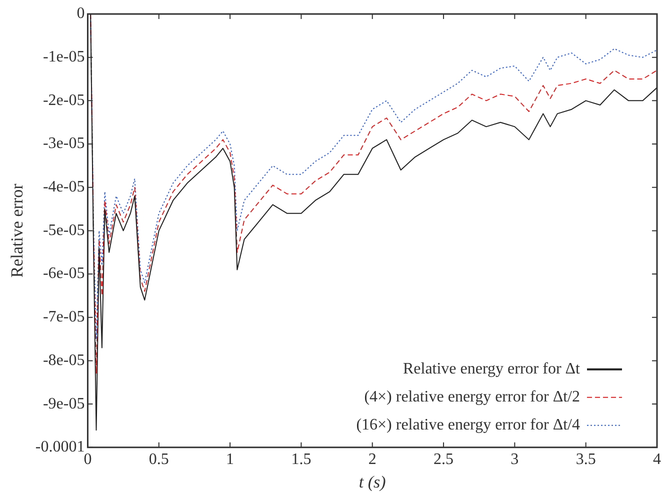  I want to click on y-axis-title: Relative error, so click(17, 230).